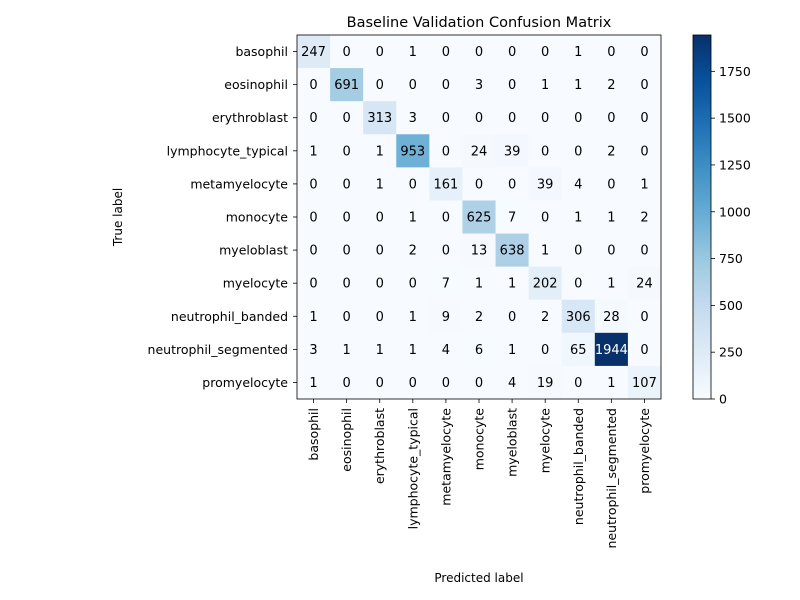  I want to click on y-tick-label: eosinophil, so click(256, 84).